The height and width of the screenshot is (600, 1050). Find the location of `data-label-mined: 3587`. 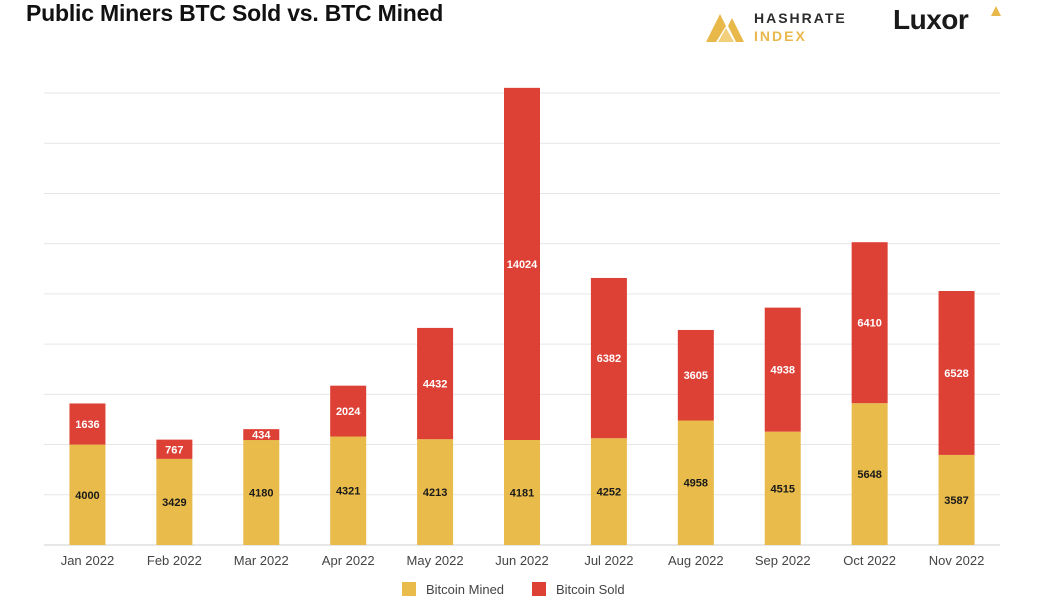

data-label-mined: 3587 is located at coordinates (956, 501).